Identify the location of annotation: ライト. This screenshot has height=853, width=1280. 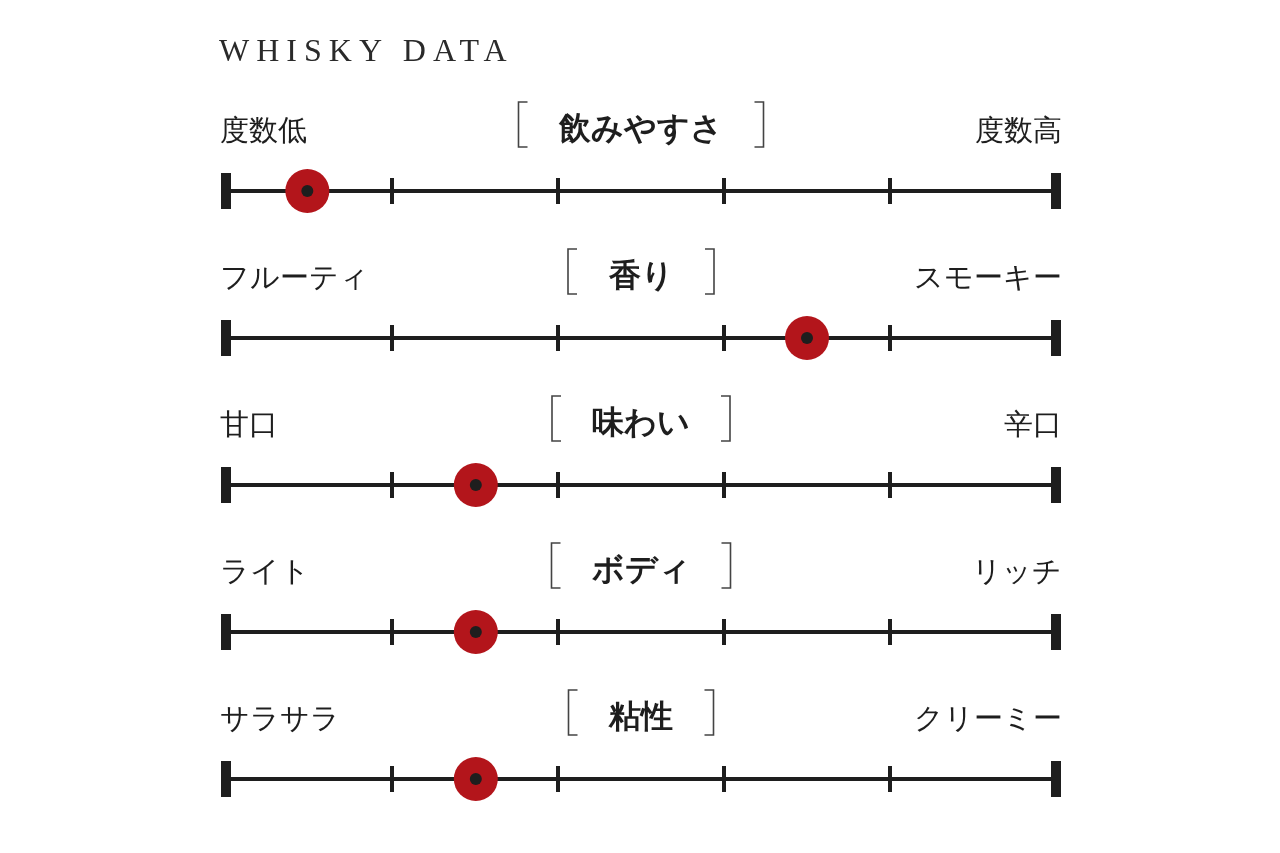
(265, 571).